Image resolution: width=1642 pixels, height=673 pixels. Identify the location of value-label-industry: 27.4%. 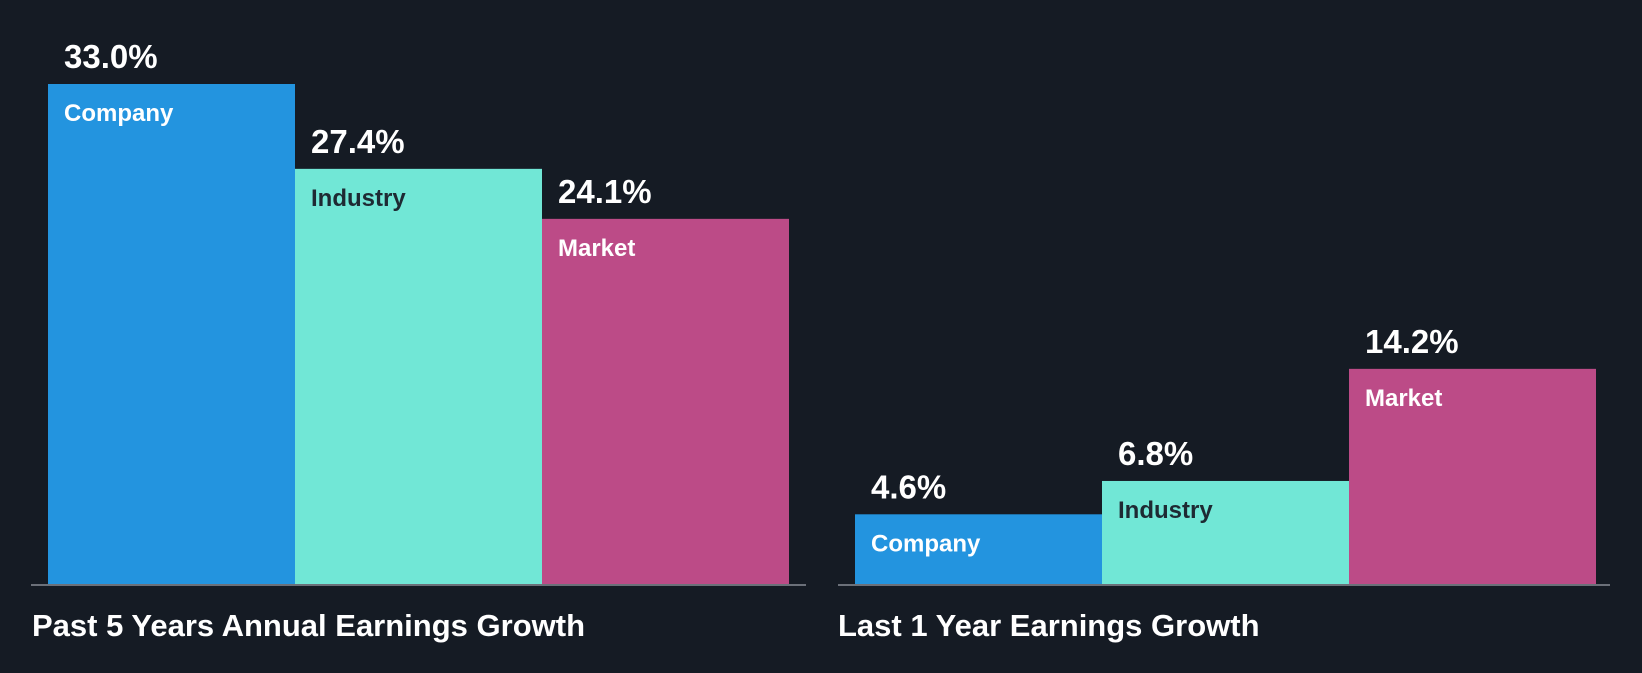
(358, 141).